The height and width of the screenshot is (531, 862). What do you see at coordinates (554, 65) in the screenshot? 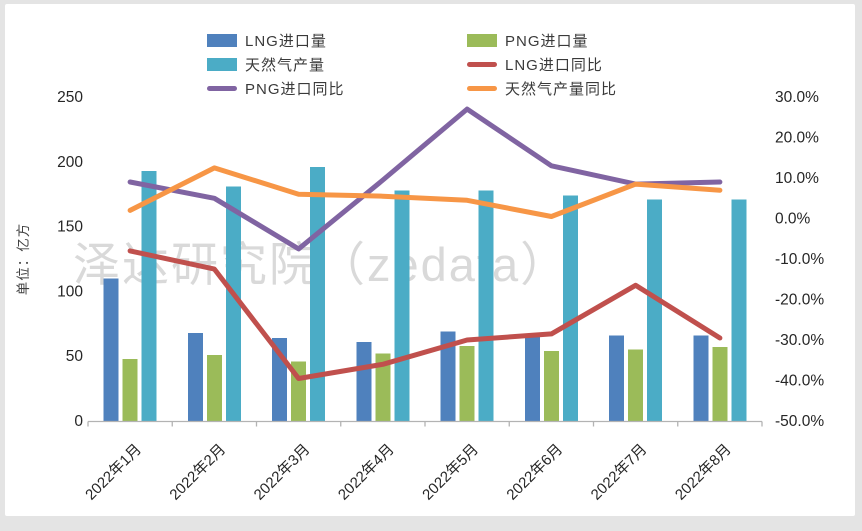
I see `legend-label: LNG进口同比` at bounding box center [554, 65].